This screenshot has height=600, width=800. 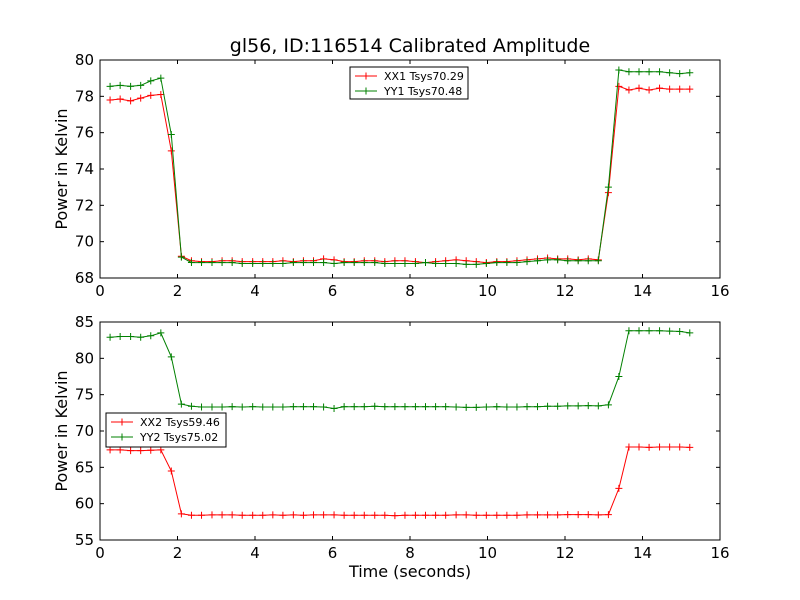 What do you see at coordinates (564, 291) in the screenshot?
I see `x-tick-label: 12` at bounding box center [564, 291].